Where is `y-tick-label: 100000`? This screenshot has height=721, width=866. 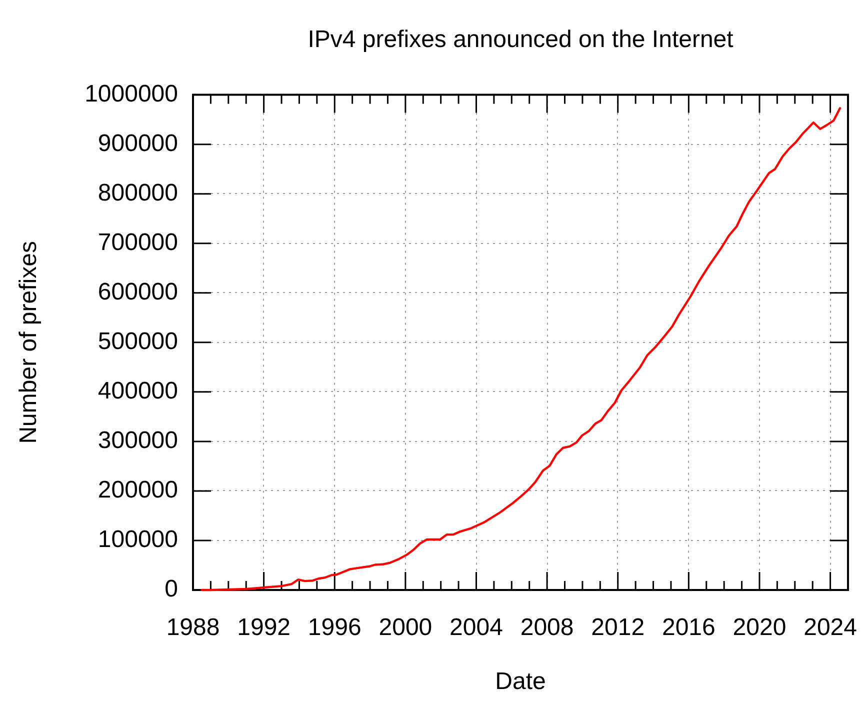 y-tick-label: 100000 is located at coordinates (138, 540).